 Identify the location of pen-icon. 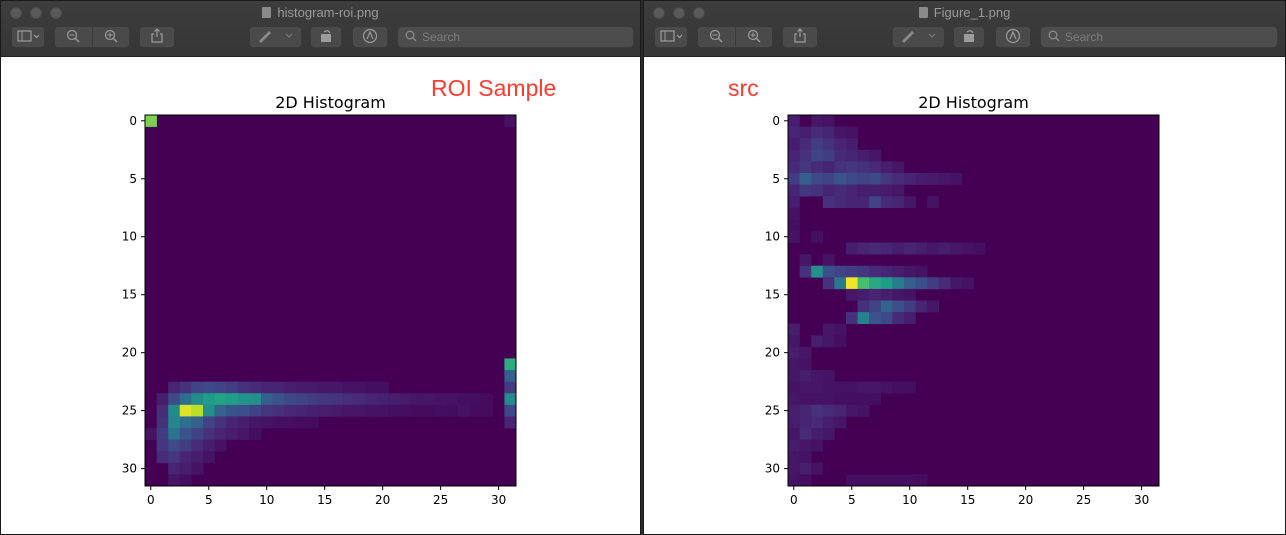
(276, 37).